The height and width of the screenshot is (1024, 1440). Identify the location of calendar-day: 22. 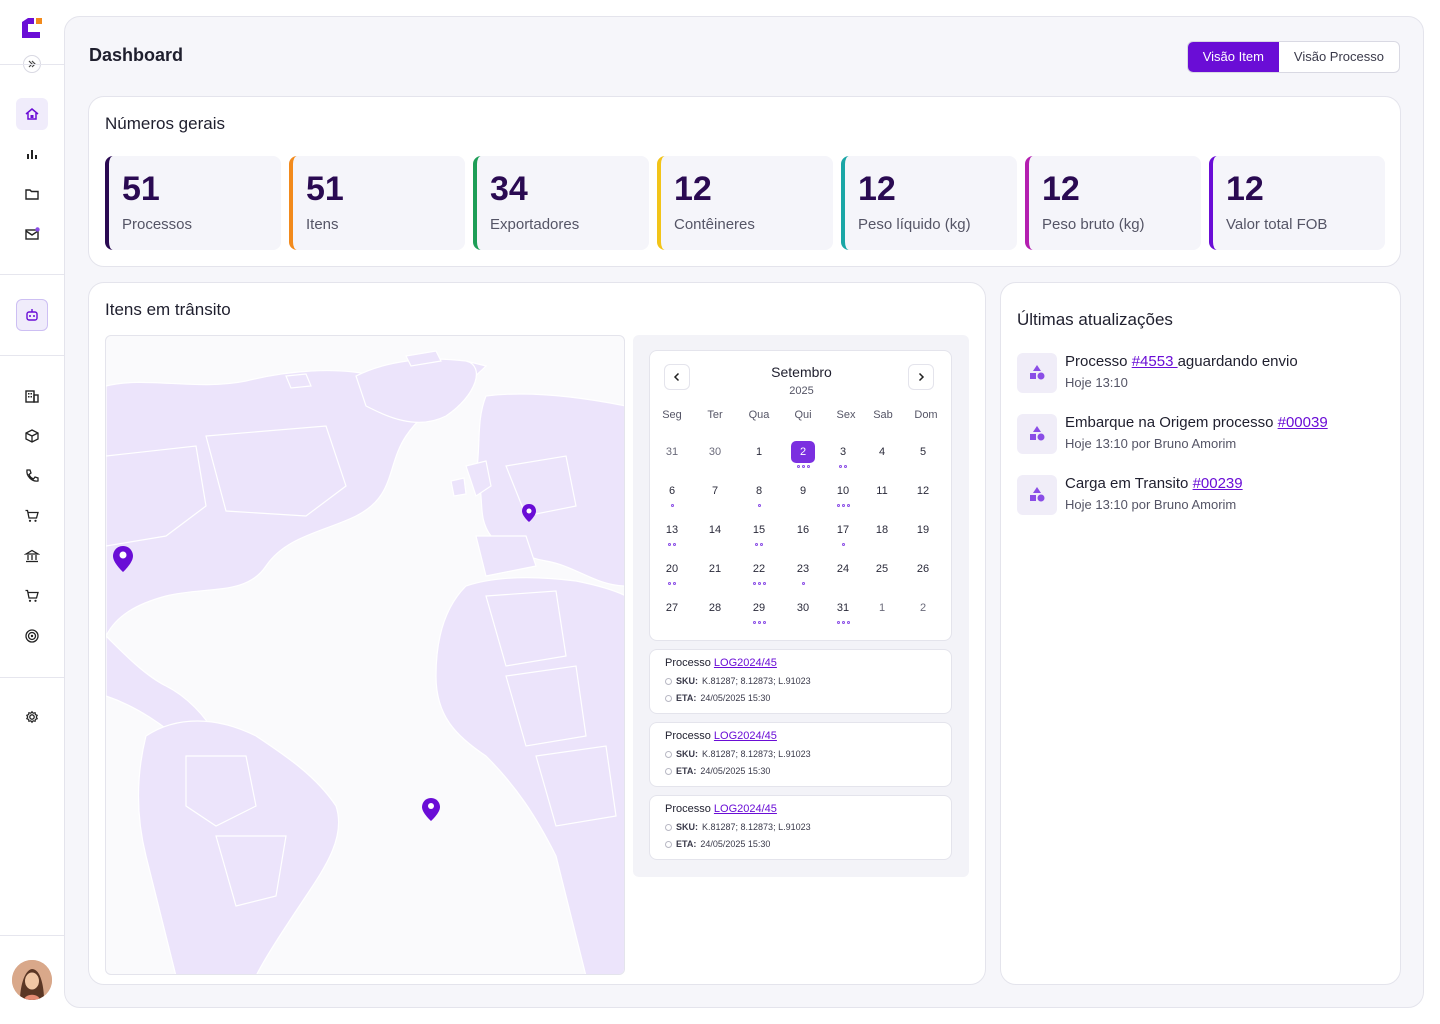
(759, 569).